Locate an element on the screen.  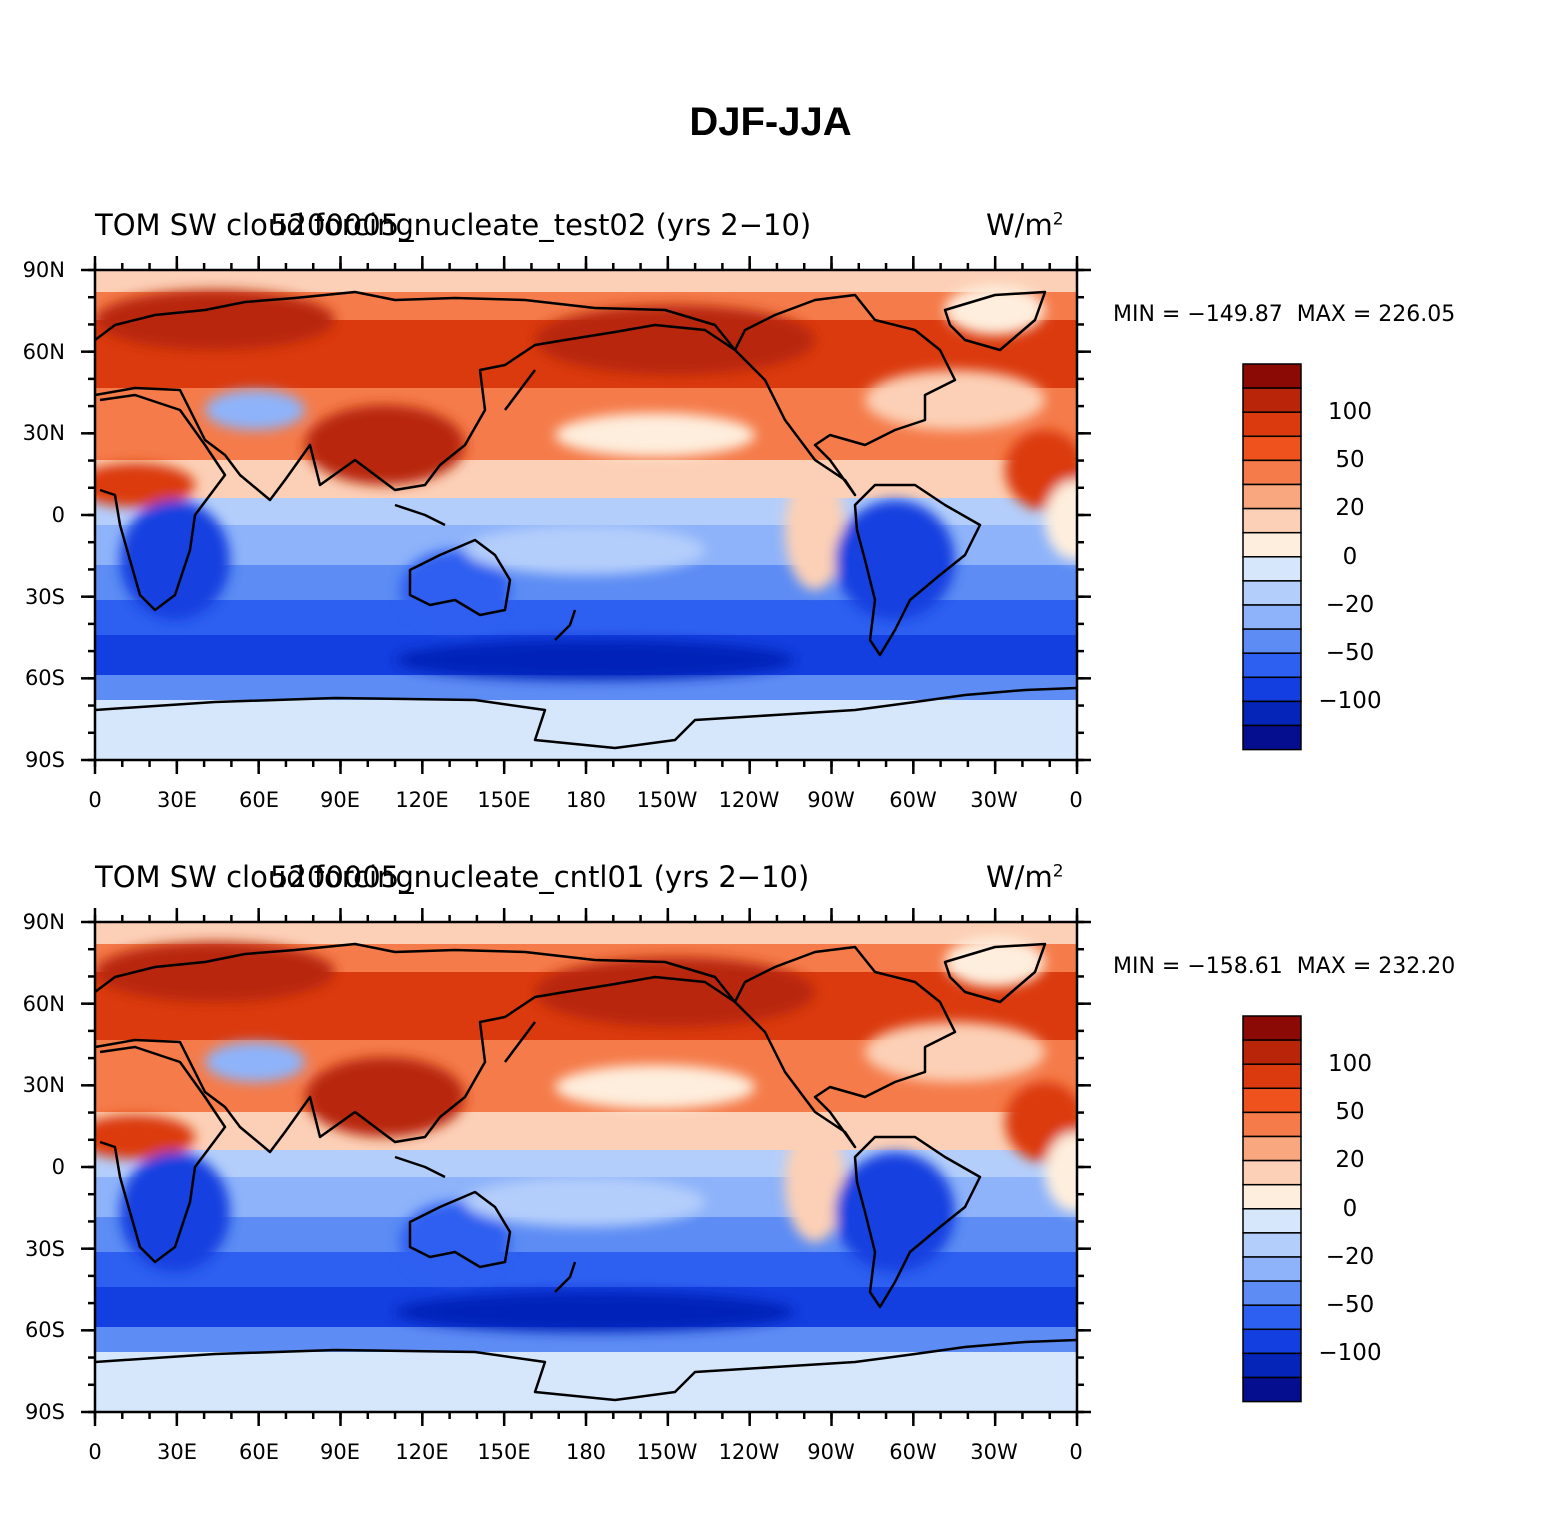
panel2-center-title: 5200005_nucleate_cntl01 (yrs 2−10) is located at coordinates (540, 877).